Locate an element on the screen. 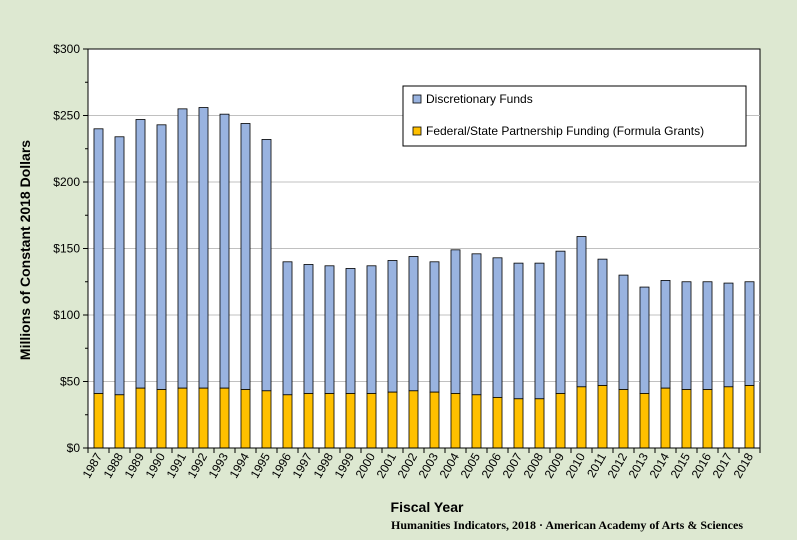  bar-discretionary-1988 is located at coordinates (119, 266).